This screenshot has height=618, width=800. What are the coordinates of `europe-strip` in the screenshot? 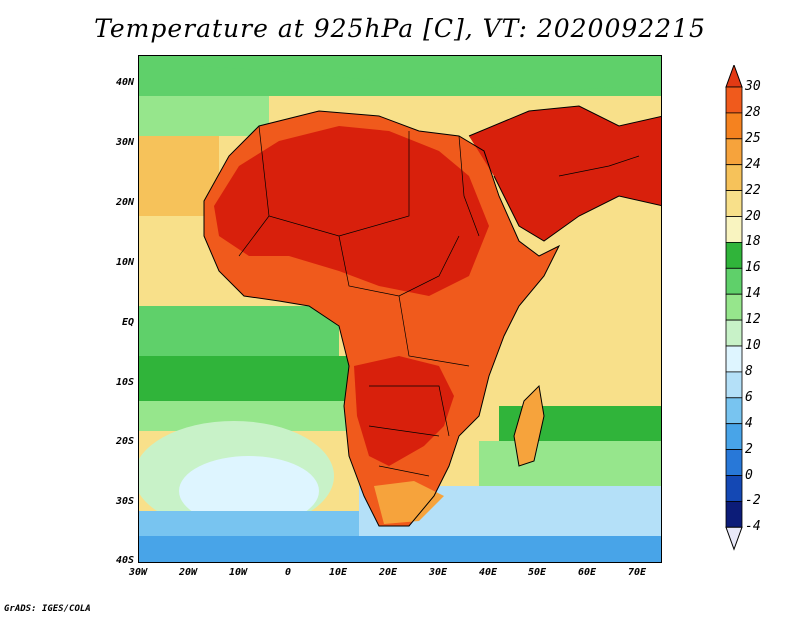 It's located at (400, 73).